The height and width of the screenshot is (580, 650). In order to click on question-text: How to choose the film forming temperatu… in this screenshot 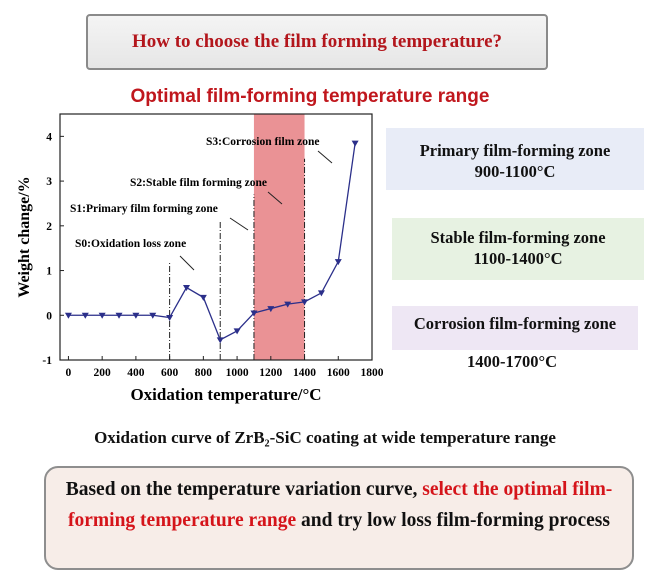, I will do `click(317, 41)`.